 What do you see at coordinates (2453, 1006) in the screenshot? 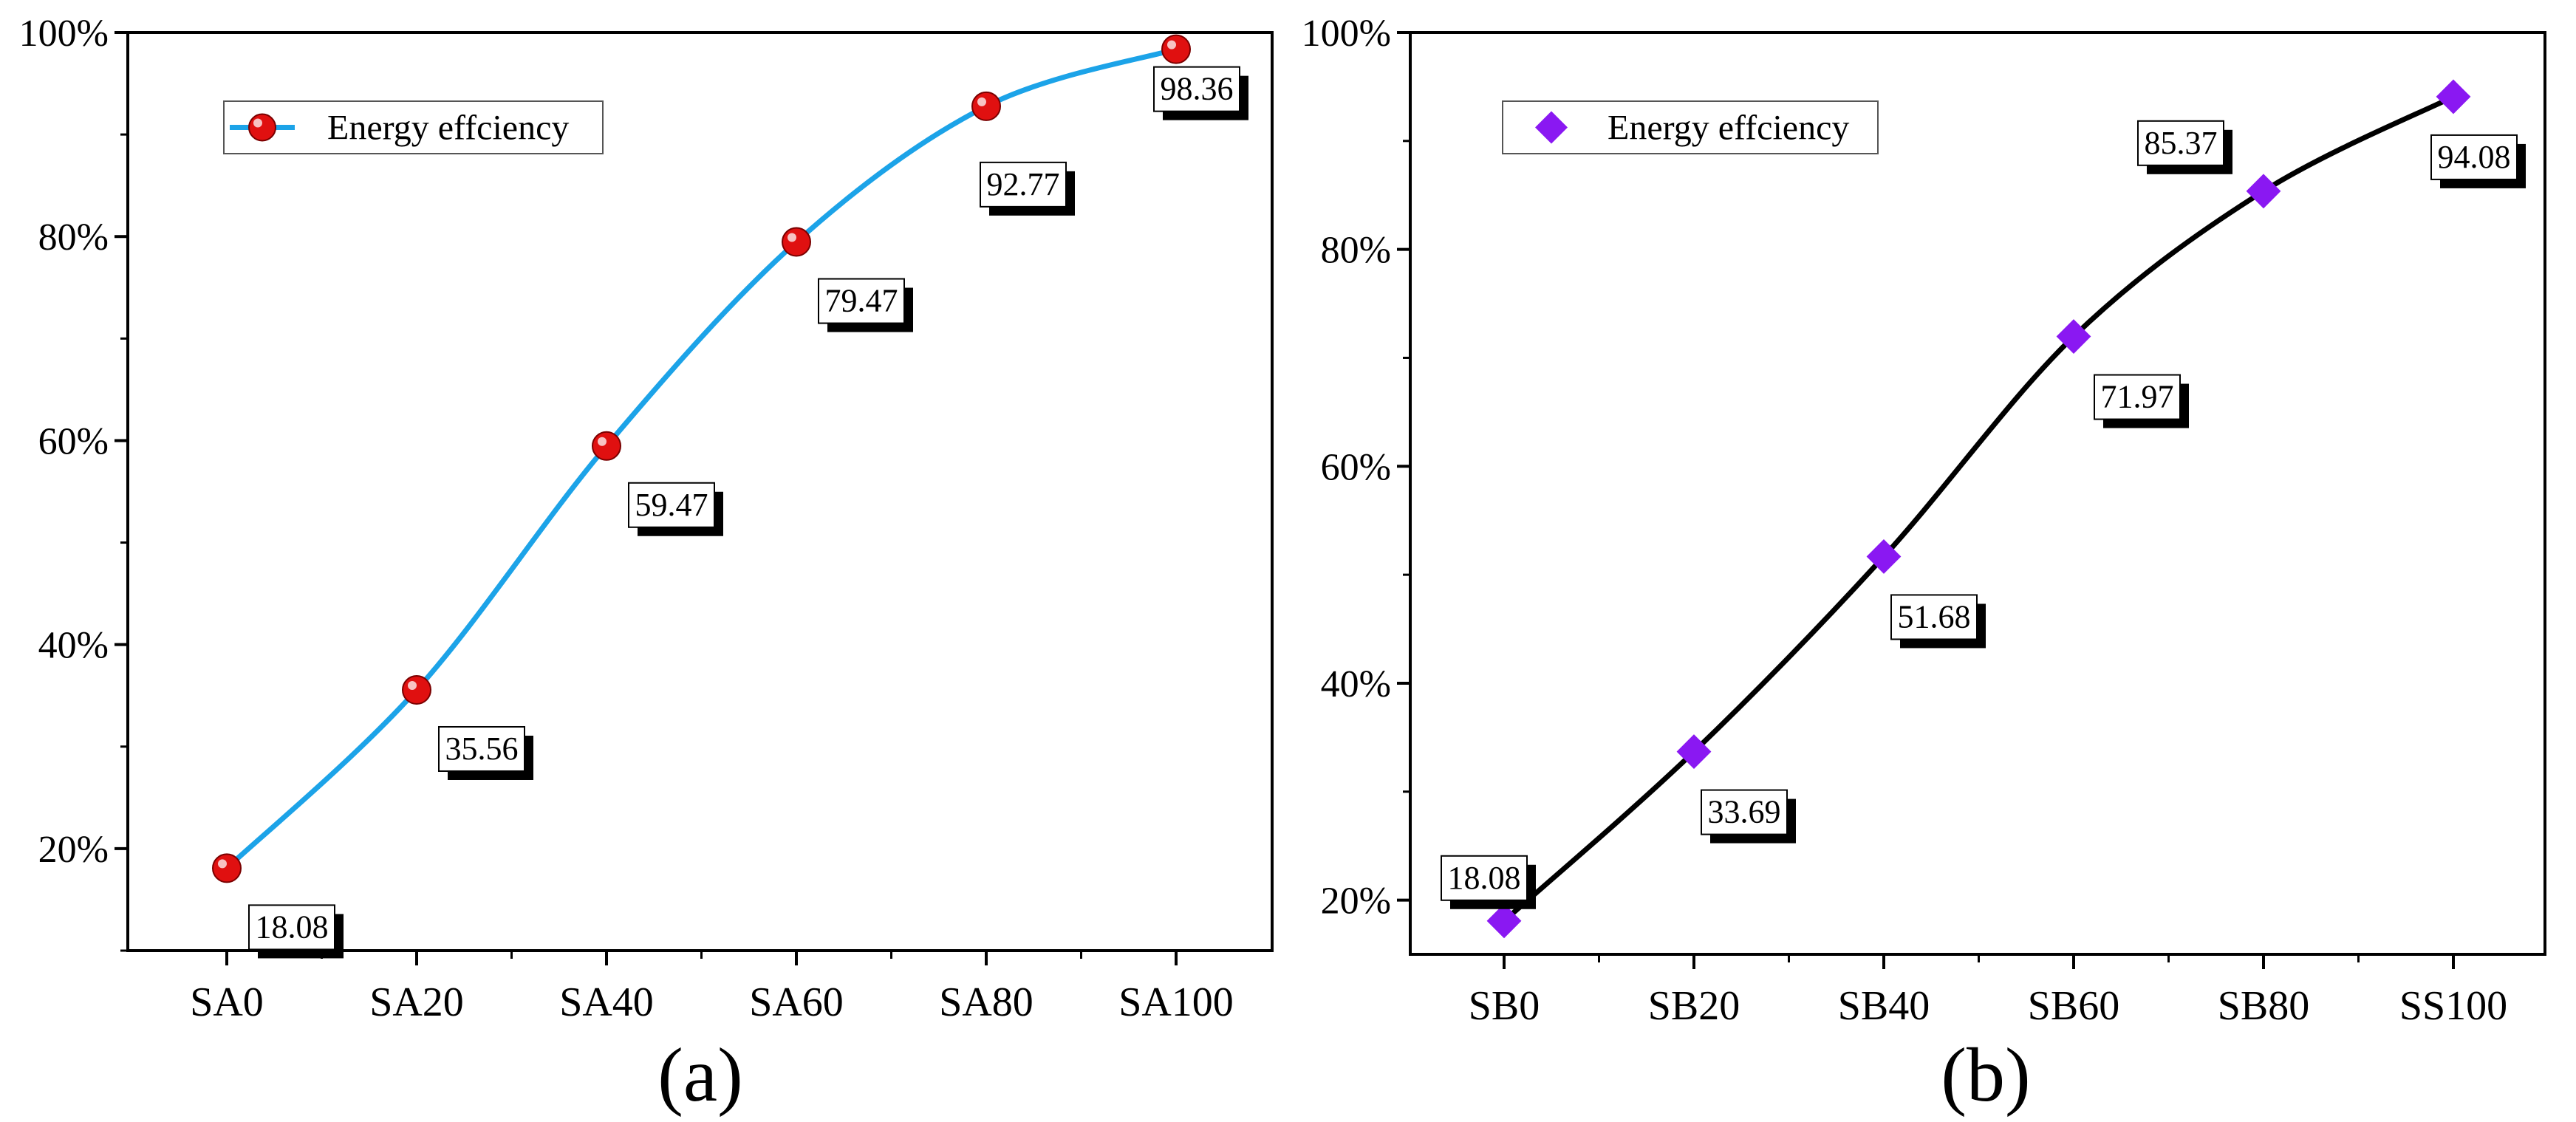
I see `x-tick-label: SS100` at bounding box center [2453, 1006].